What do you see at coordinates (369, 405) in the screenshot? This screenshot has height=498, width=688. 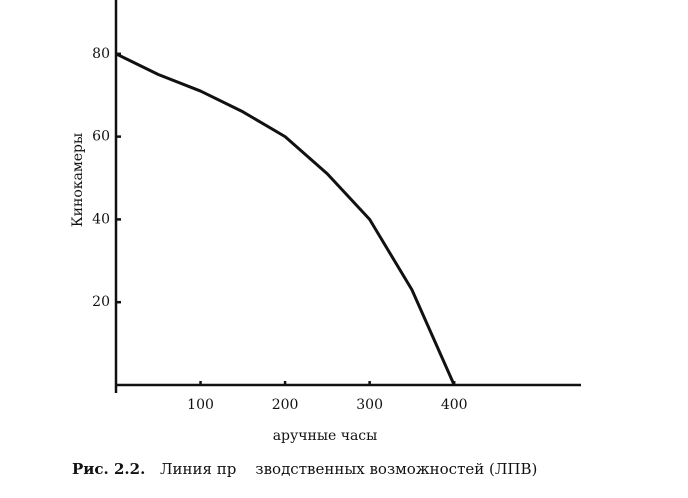 I see `x-tick-label: 300` at bounding box center [369, 405].